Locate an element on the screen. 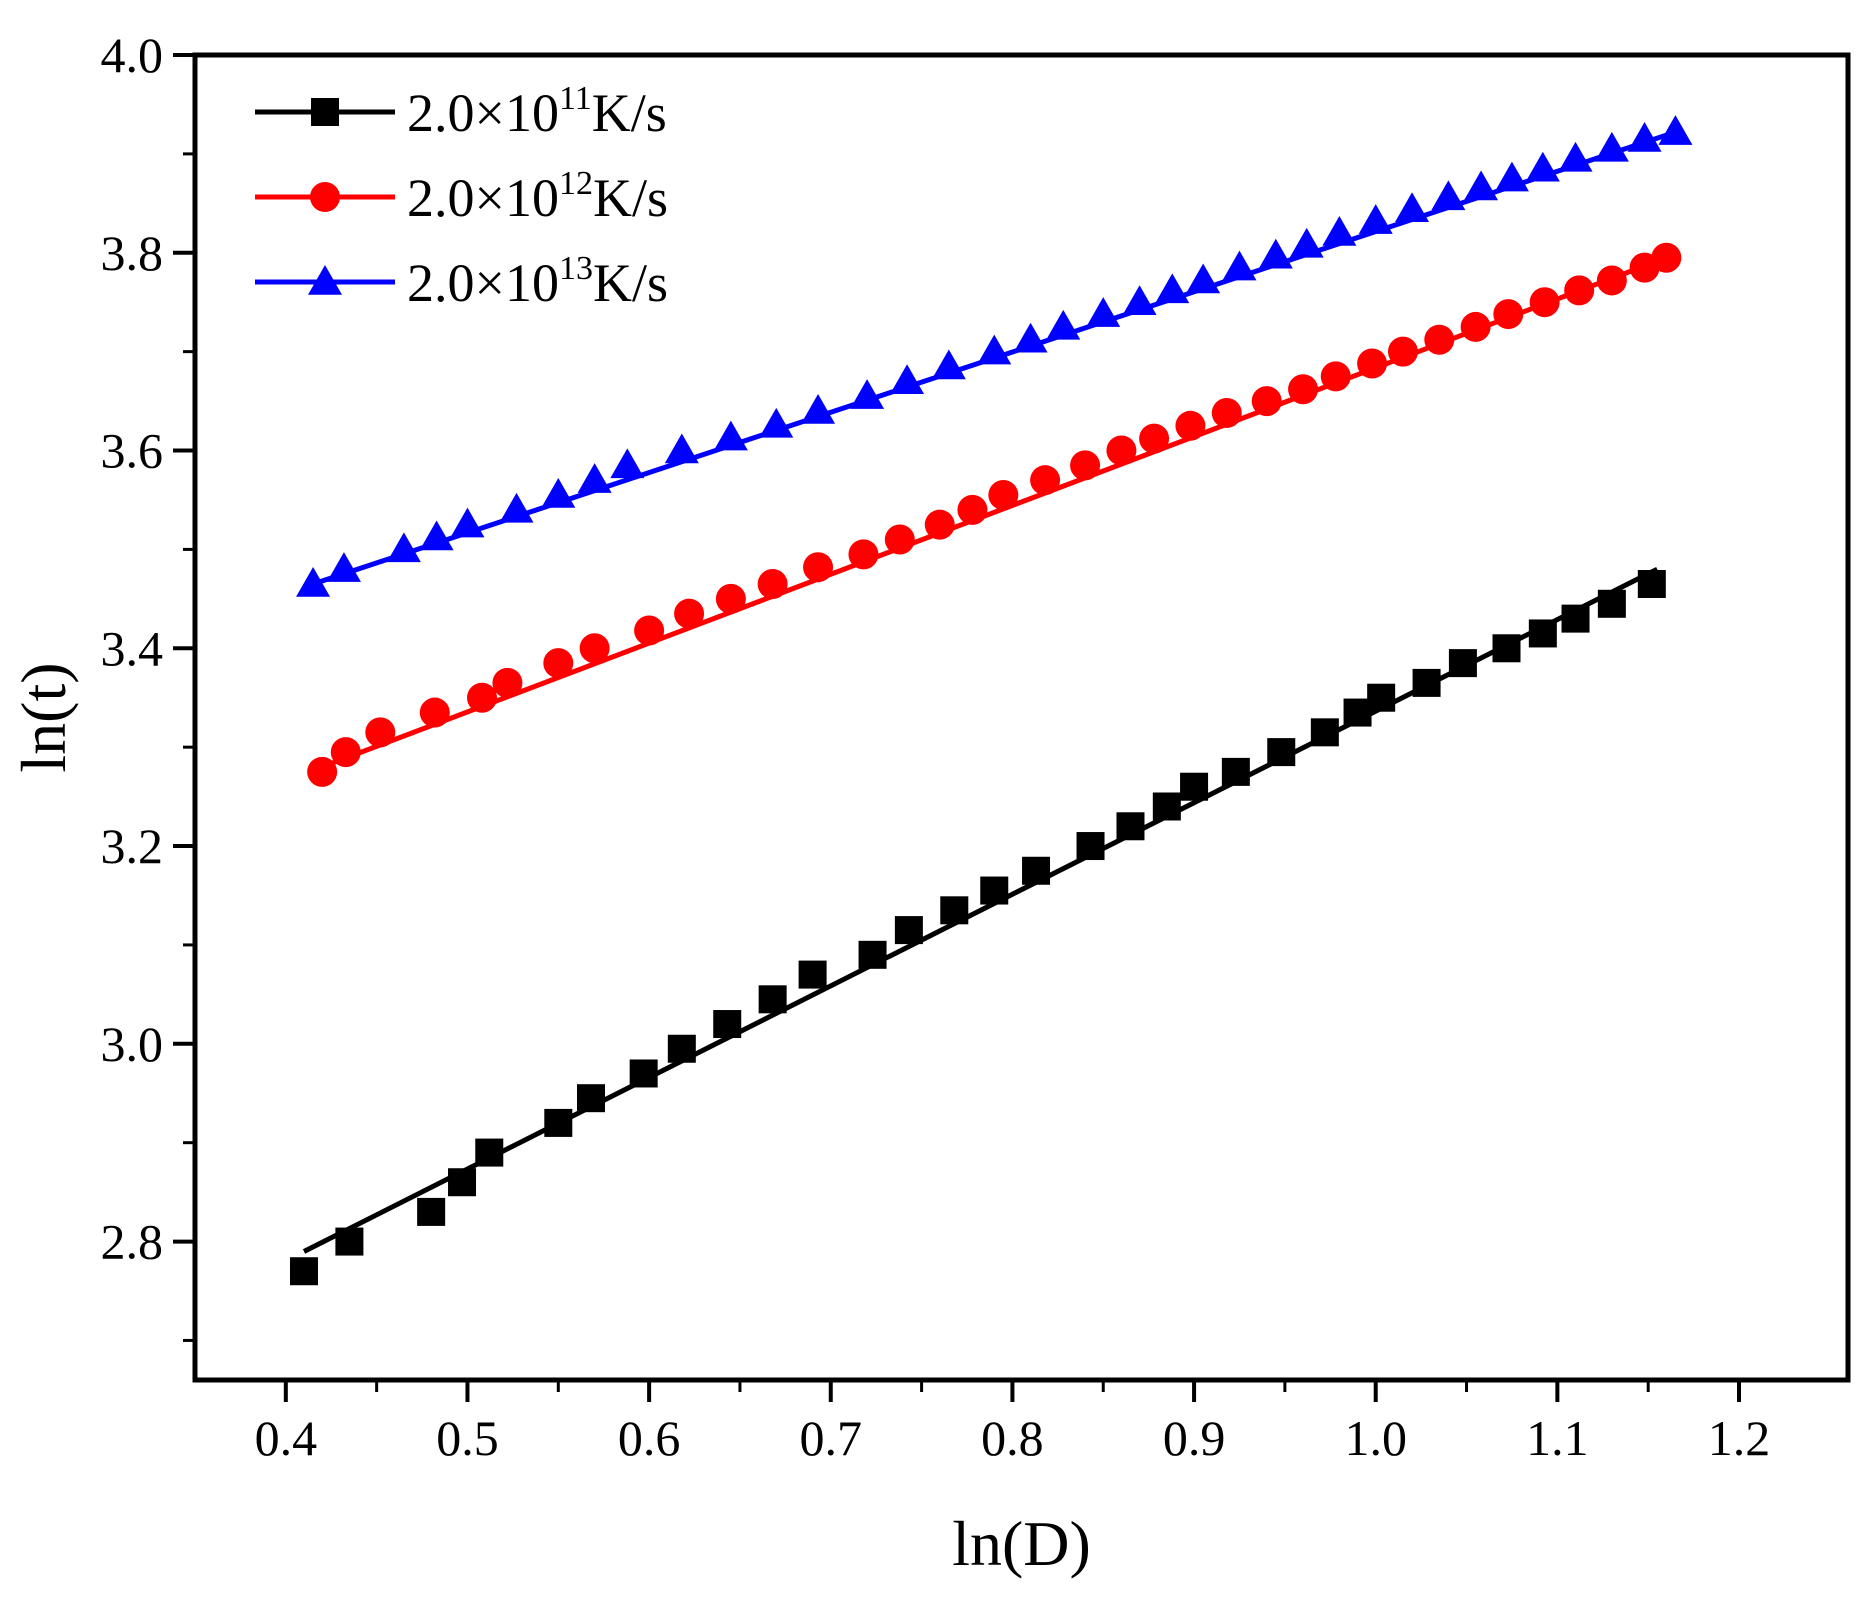 This screenshot has height=1600, width=1873. legend-item: 2.0×1012K/s is located at coordinates (461, 196).